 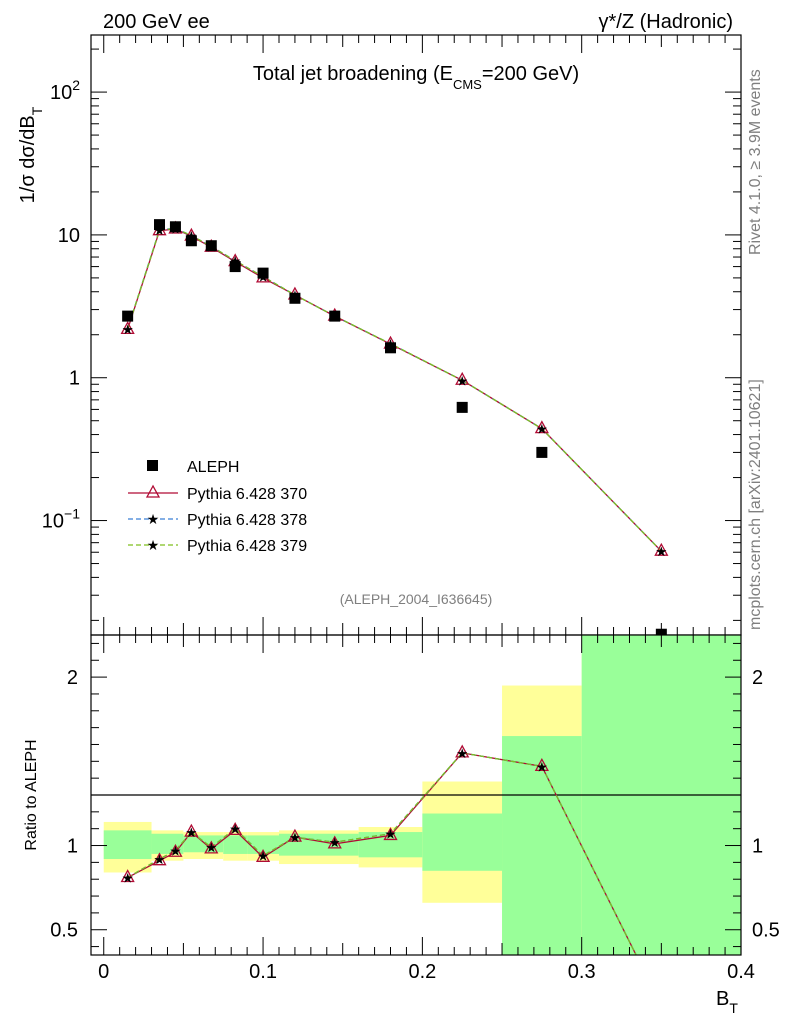 I want to click on main-y-axis-label: 1/σ dσ/dBT, so click(x=31, y=154).